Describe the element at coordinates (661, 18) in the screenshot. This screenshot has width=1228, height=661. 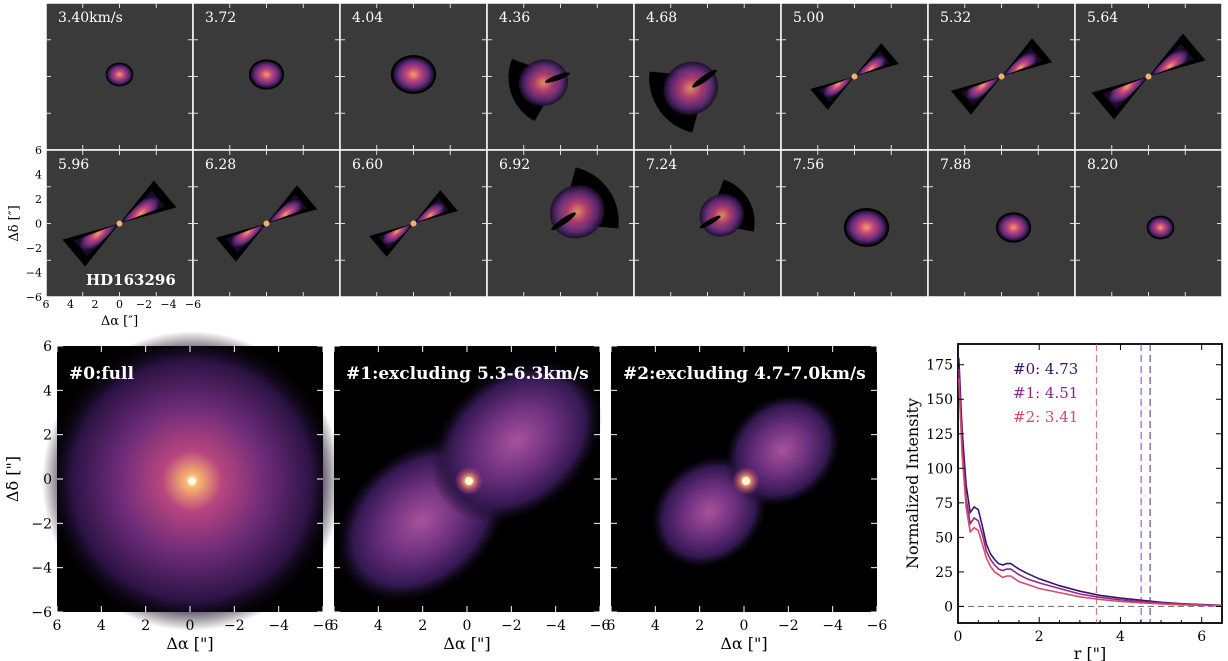
I see `channel-velocity-label: 4.68` at that location.